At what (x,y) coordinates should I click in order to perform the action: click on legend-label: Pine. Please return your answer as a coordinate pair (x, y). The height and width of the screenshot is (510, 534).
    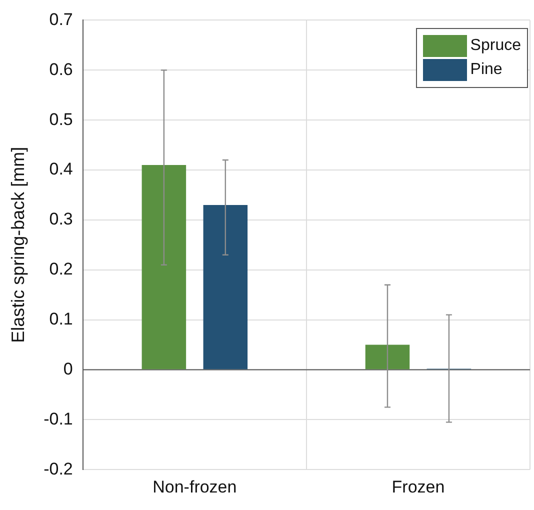
    Looking at the image, I should click on (486, 70).